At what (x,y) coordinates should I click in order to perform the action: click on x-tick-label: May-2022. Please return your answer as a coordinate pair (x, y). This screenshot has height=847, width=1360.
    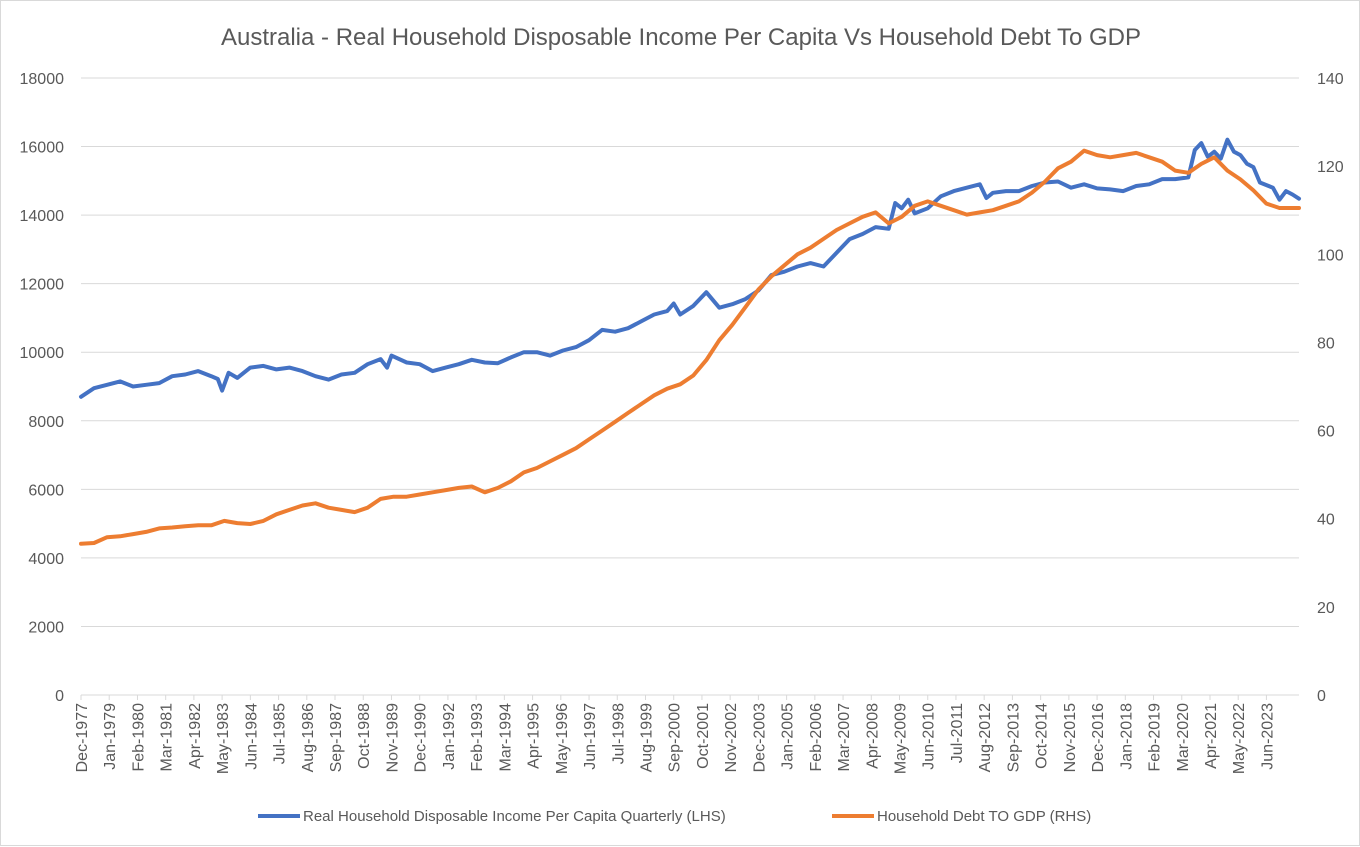
    Looking at the image, I should click on (1239, 738).